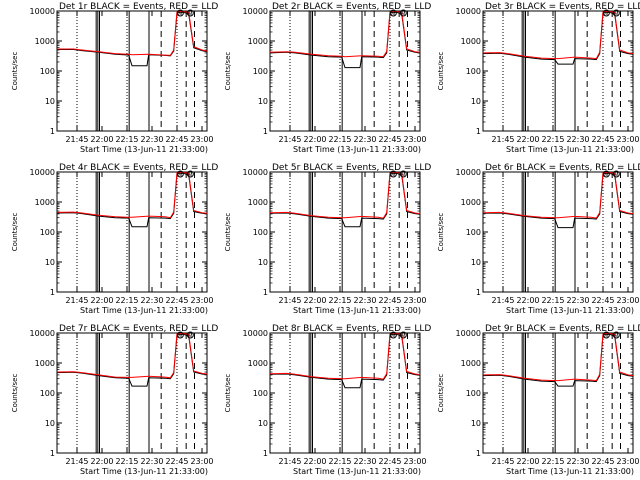 This screenshot has height=480, width=640. I want to click on chart-title: Det 5r BLACK = Events, RED = LLD, so click(351, 168).